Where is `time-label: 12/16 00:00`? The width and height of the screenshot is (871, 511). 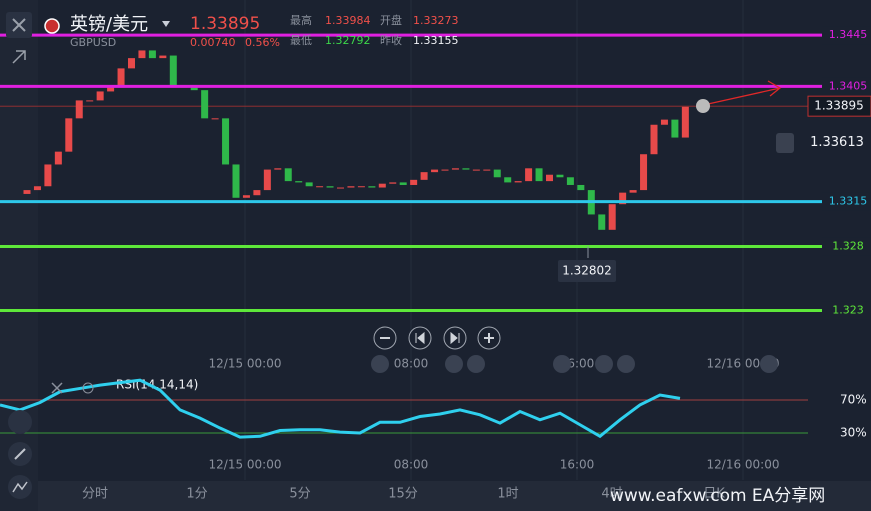 time-label: 12/16 00:00 is located at coordinates (743, 465).